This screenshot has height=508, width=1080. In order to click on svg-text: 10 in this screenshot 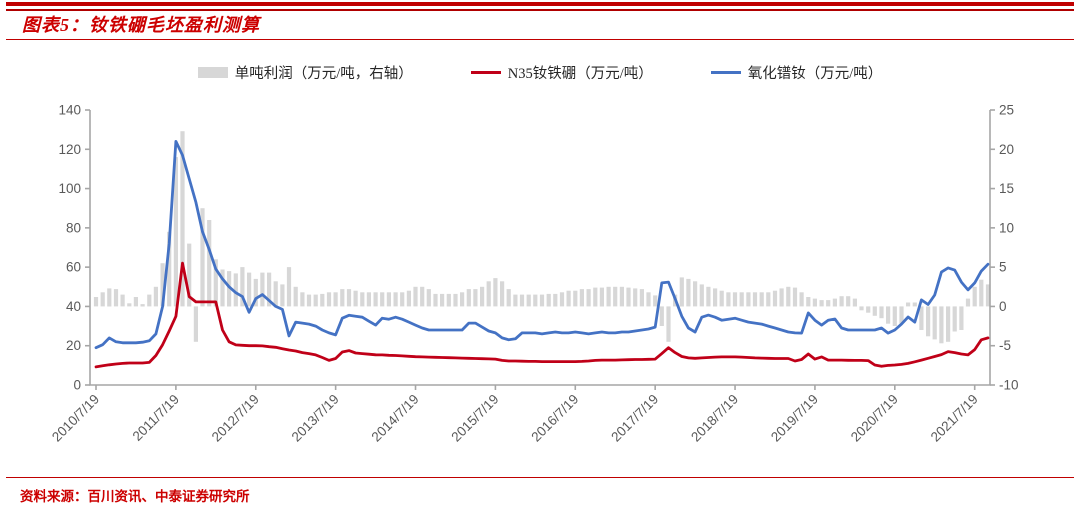, I will do `click(1006, 227)`.